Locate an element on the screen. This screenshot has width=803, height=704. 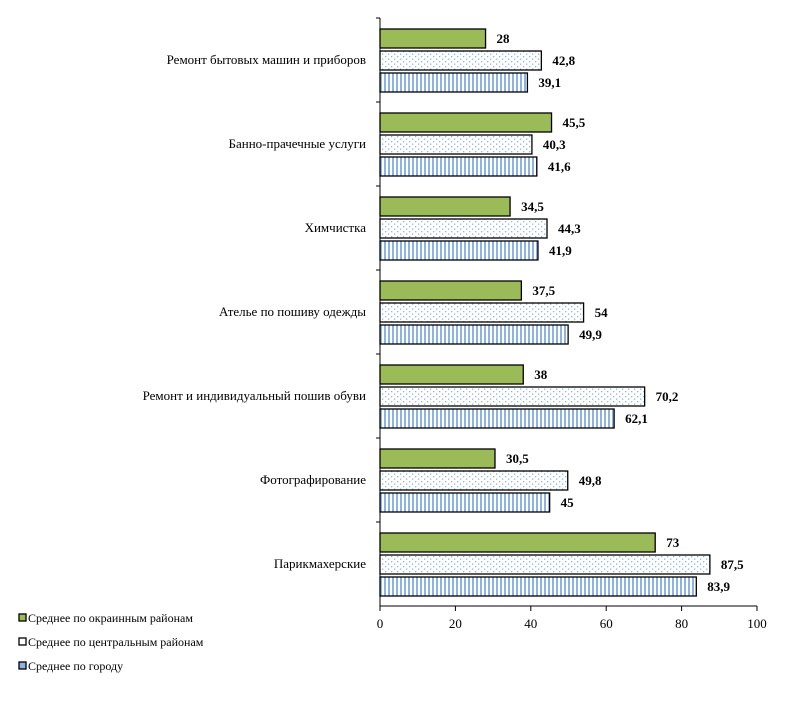
legend-label: Среднее по городу is located at coordinates (75, 666).